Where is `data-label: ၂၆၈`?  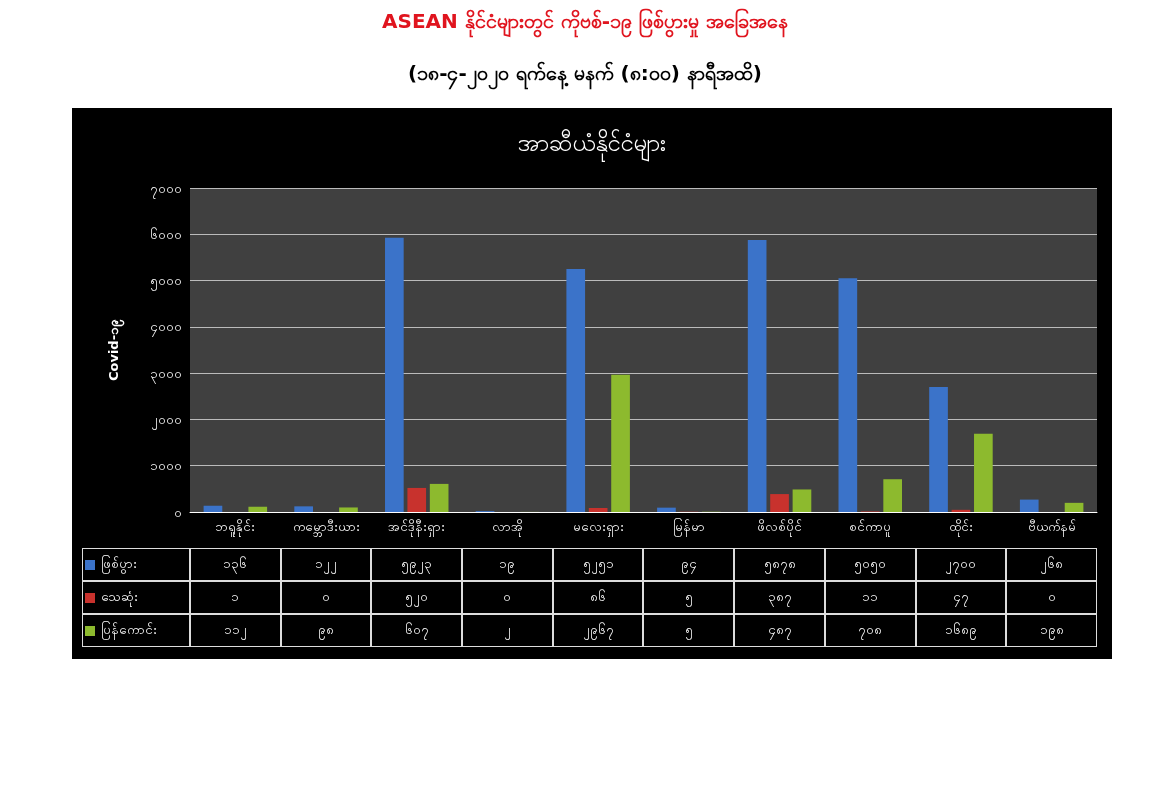 data-label: ၂၆၈ is located at coordinates (1051, 564).